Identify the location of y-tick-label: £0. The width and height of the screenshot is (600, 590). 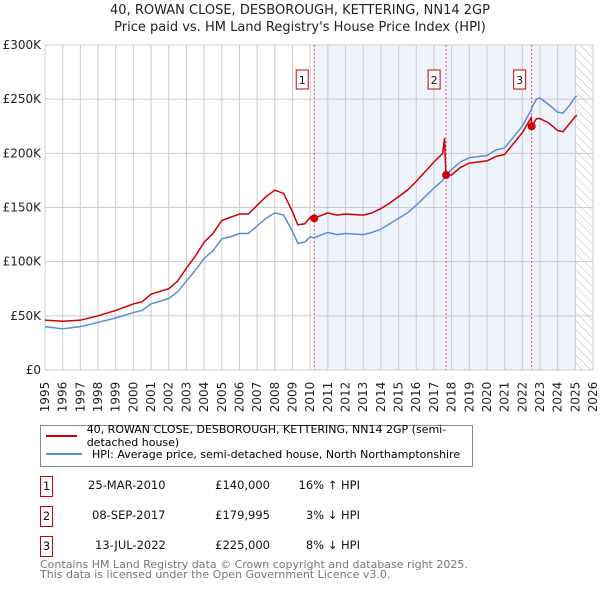
(33, 370).